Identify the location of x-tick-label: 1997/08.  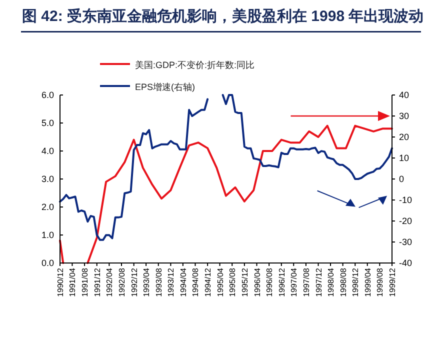
(306, 282).